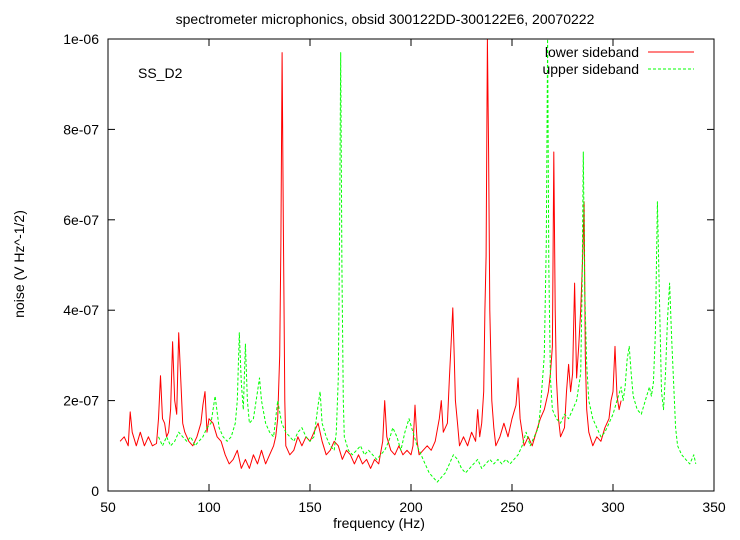  What do you see at coordinates (714, 507) in the screenshot?
I see `x-tick-label: 350` at bounding box center [714, 507].